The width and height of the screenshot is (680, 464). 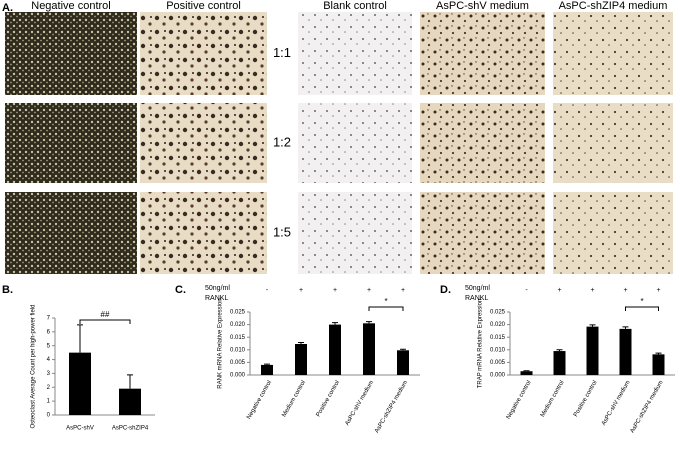 What do you see at coordinates (613, 6) in the screenshot?
I see `column-header: AsPC-shZIP4 medium` at bounding box center [613, 6].